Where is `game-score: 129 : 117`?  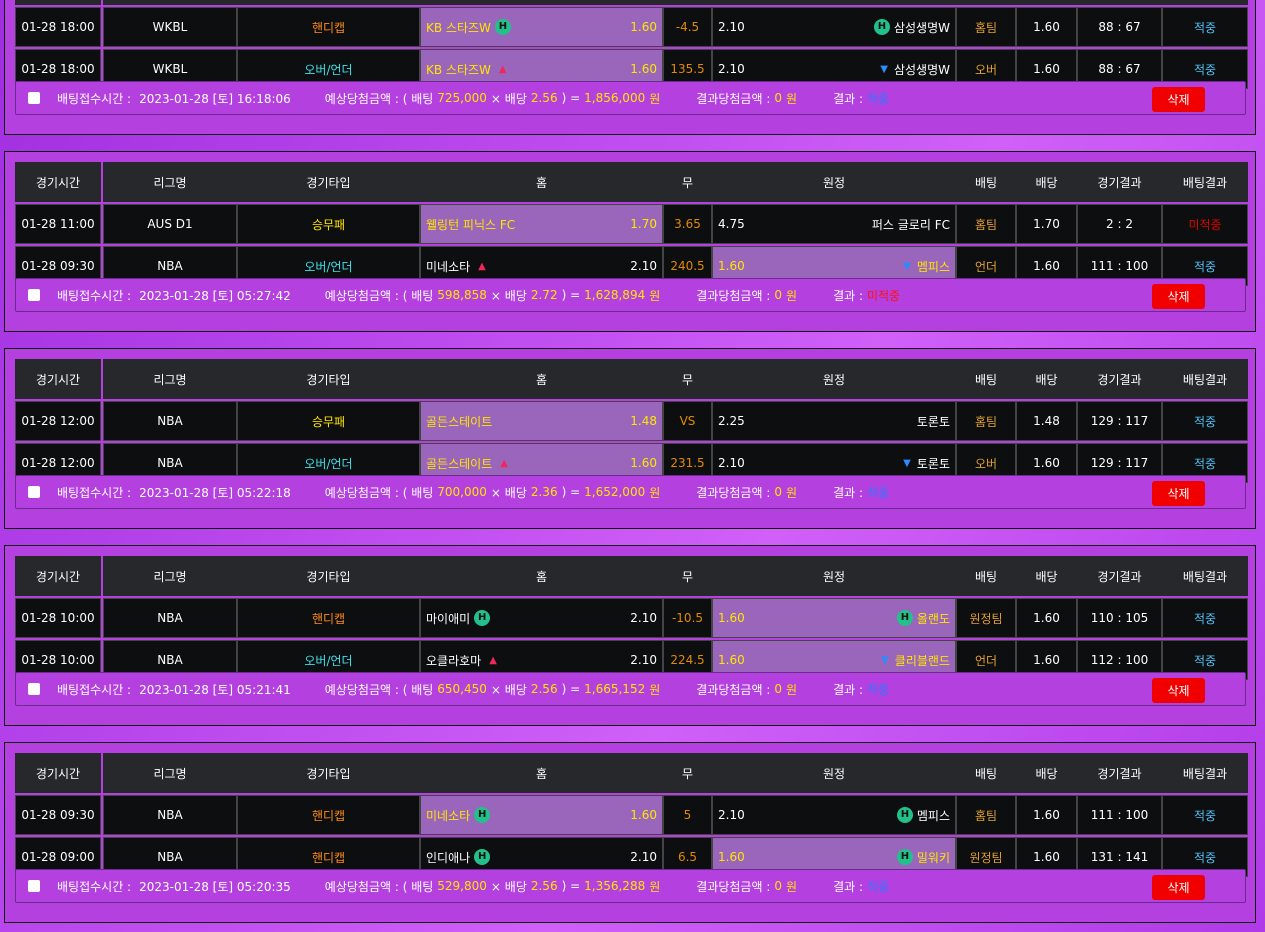
game-score: 129 : 117 is located at coordinates (1119, 421).